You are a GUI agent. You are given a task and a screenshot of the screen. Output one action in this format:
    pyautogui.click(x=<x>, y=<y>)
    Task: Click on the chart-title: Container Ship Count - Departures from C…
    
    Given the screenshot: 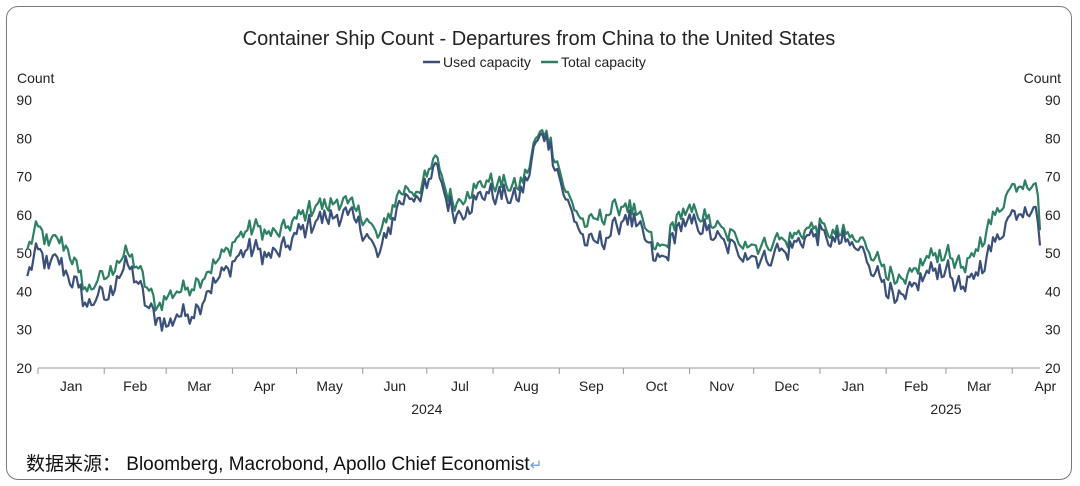 What is the action you would take?
    pyautogui.click(x=539, y=39)
    